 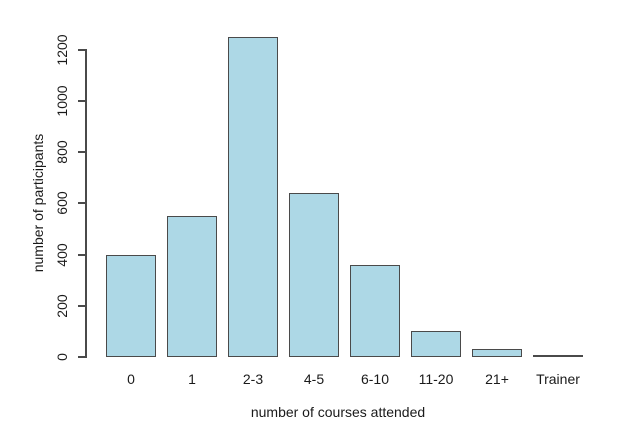 I want to click on y-tick-label: 400, so click(x=62, y=254).